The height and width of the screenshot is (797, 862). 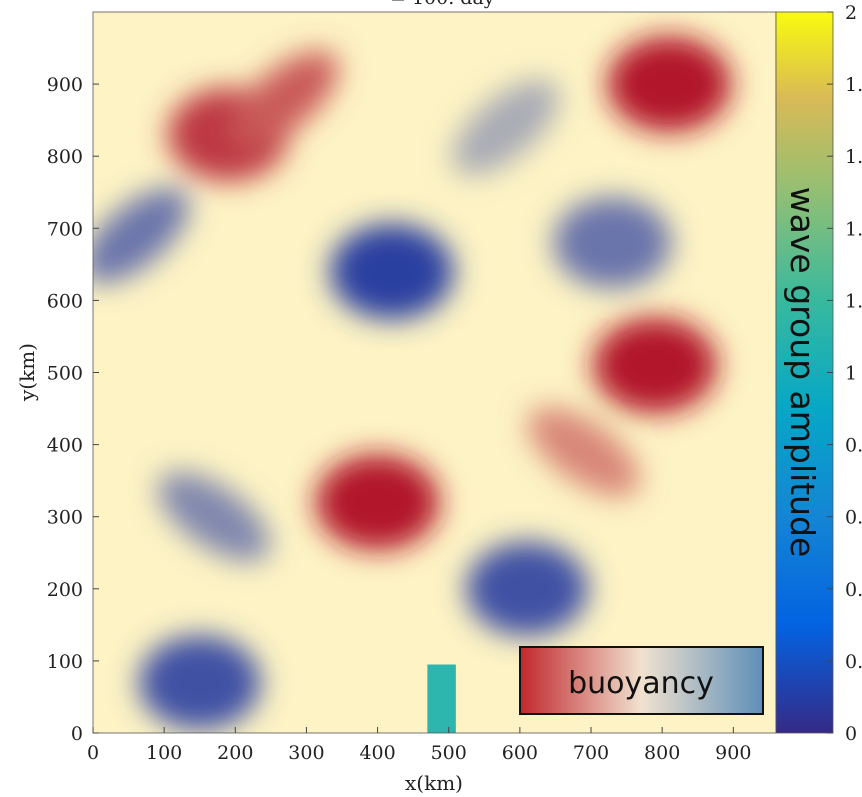 What do you see at coordinates (591, 753) in the screenshot?
I see `x-tick-label: 700` at bounding box center [591, 753].